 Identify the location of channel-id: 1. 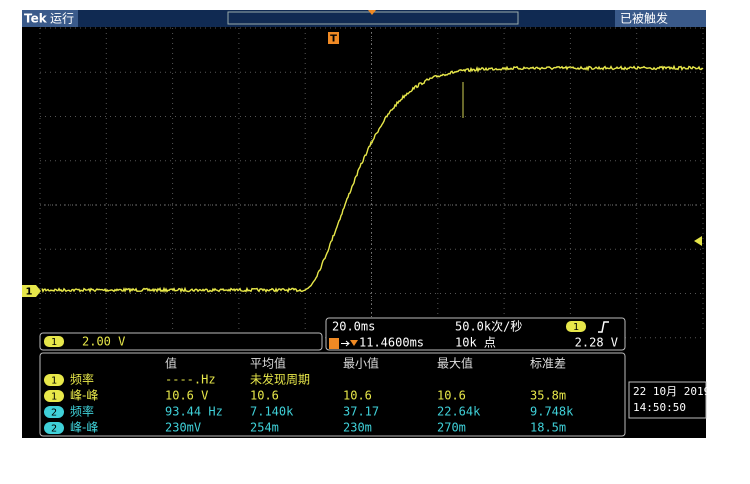
(54, 342).